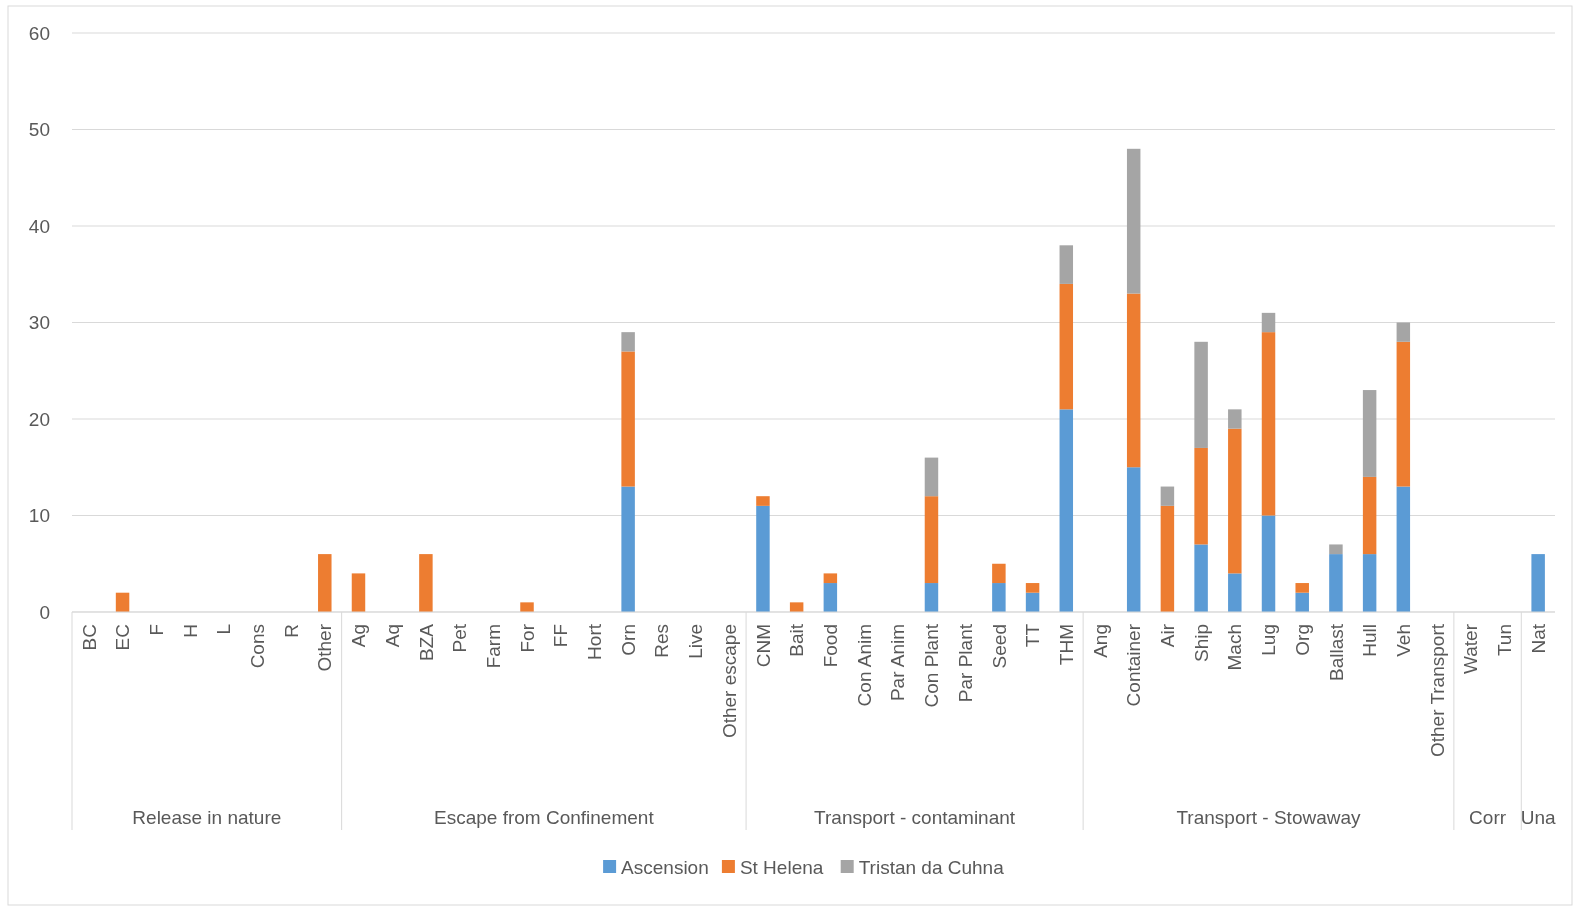 The image size is (1580, 909). What do you see at coordinates (1302, 640) in the screenshot?
I see `x-tick-label: Org` at bounding box center [1302, 640].